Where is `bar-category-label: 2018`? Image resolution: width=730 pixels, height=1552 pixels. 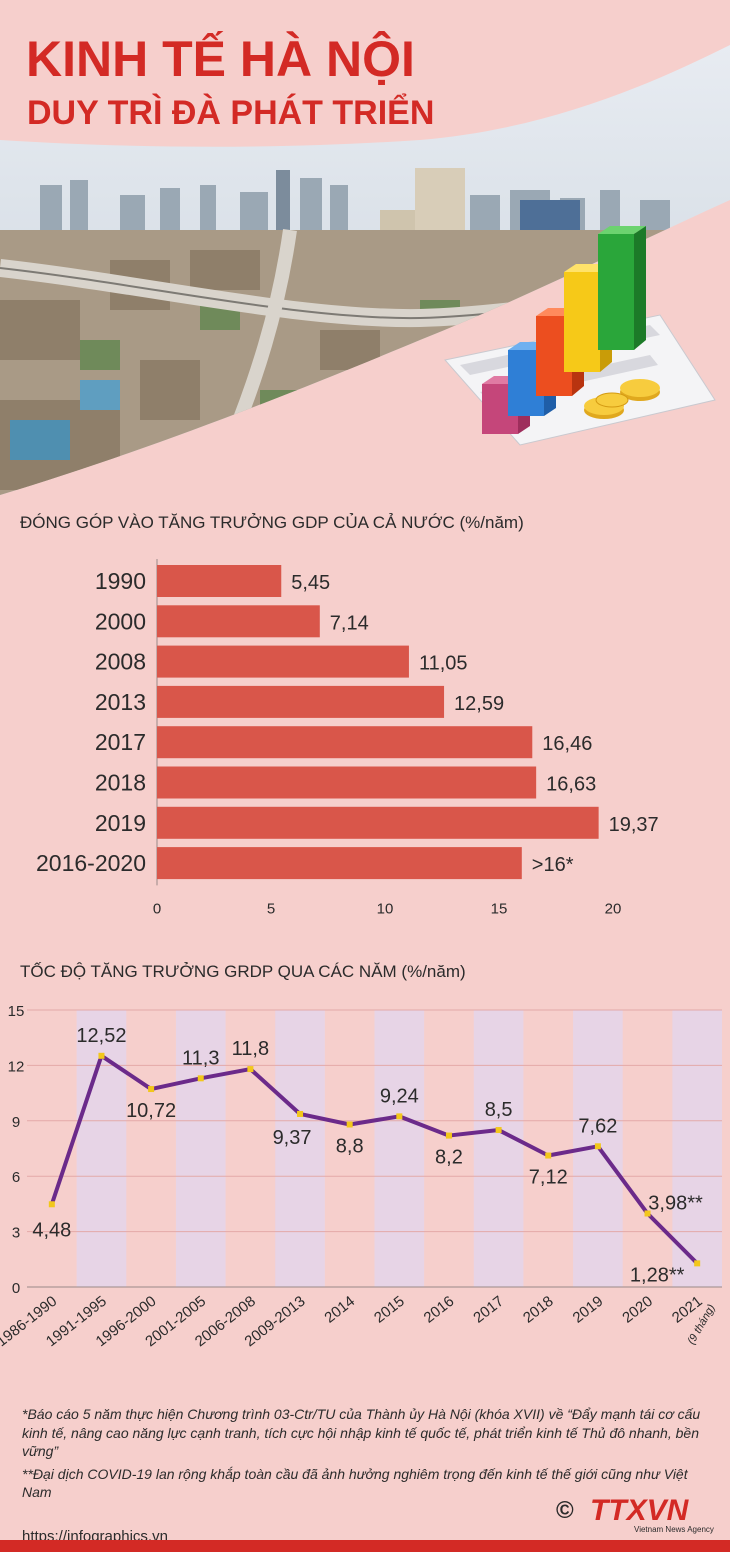 bar-category-label: 2018 is located at coordinates (120, 783).